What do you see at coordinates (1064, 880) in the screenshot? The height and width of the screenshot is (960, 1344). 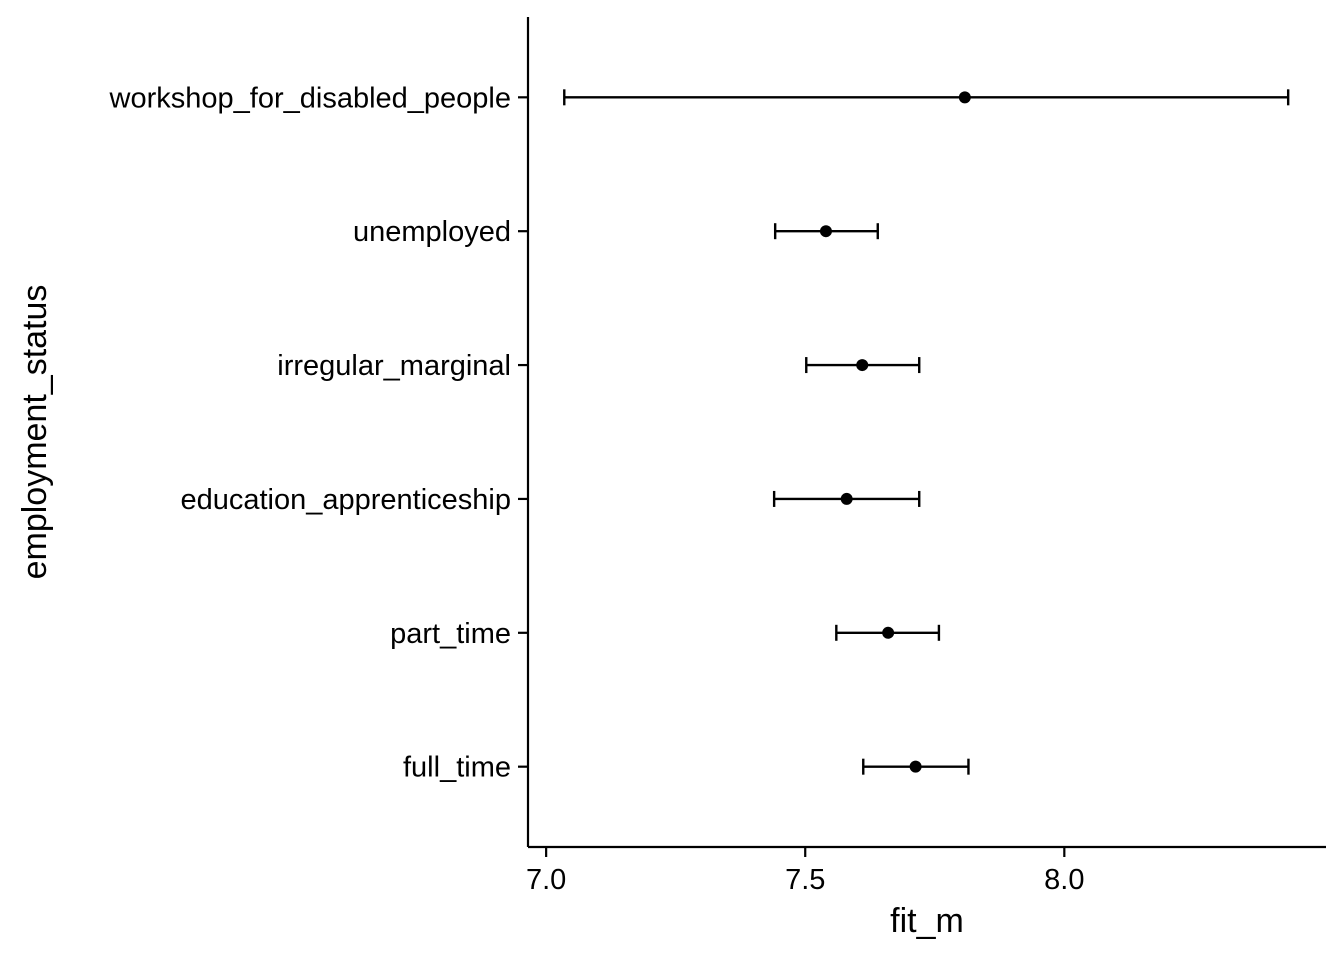 I see `x-tick-label: 8.0` at bounding box center [1064, 880].